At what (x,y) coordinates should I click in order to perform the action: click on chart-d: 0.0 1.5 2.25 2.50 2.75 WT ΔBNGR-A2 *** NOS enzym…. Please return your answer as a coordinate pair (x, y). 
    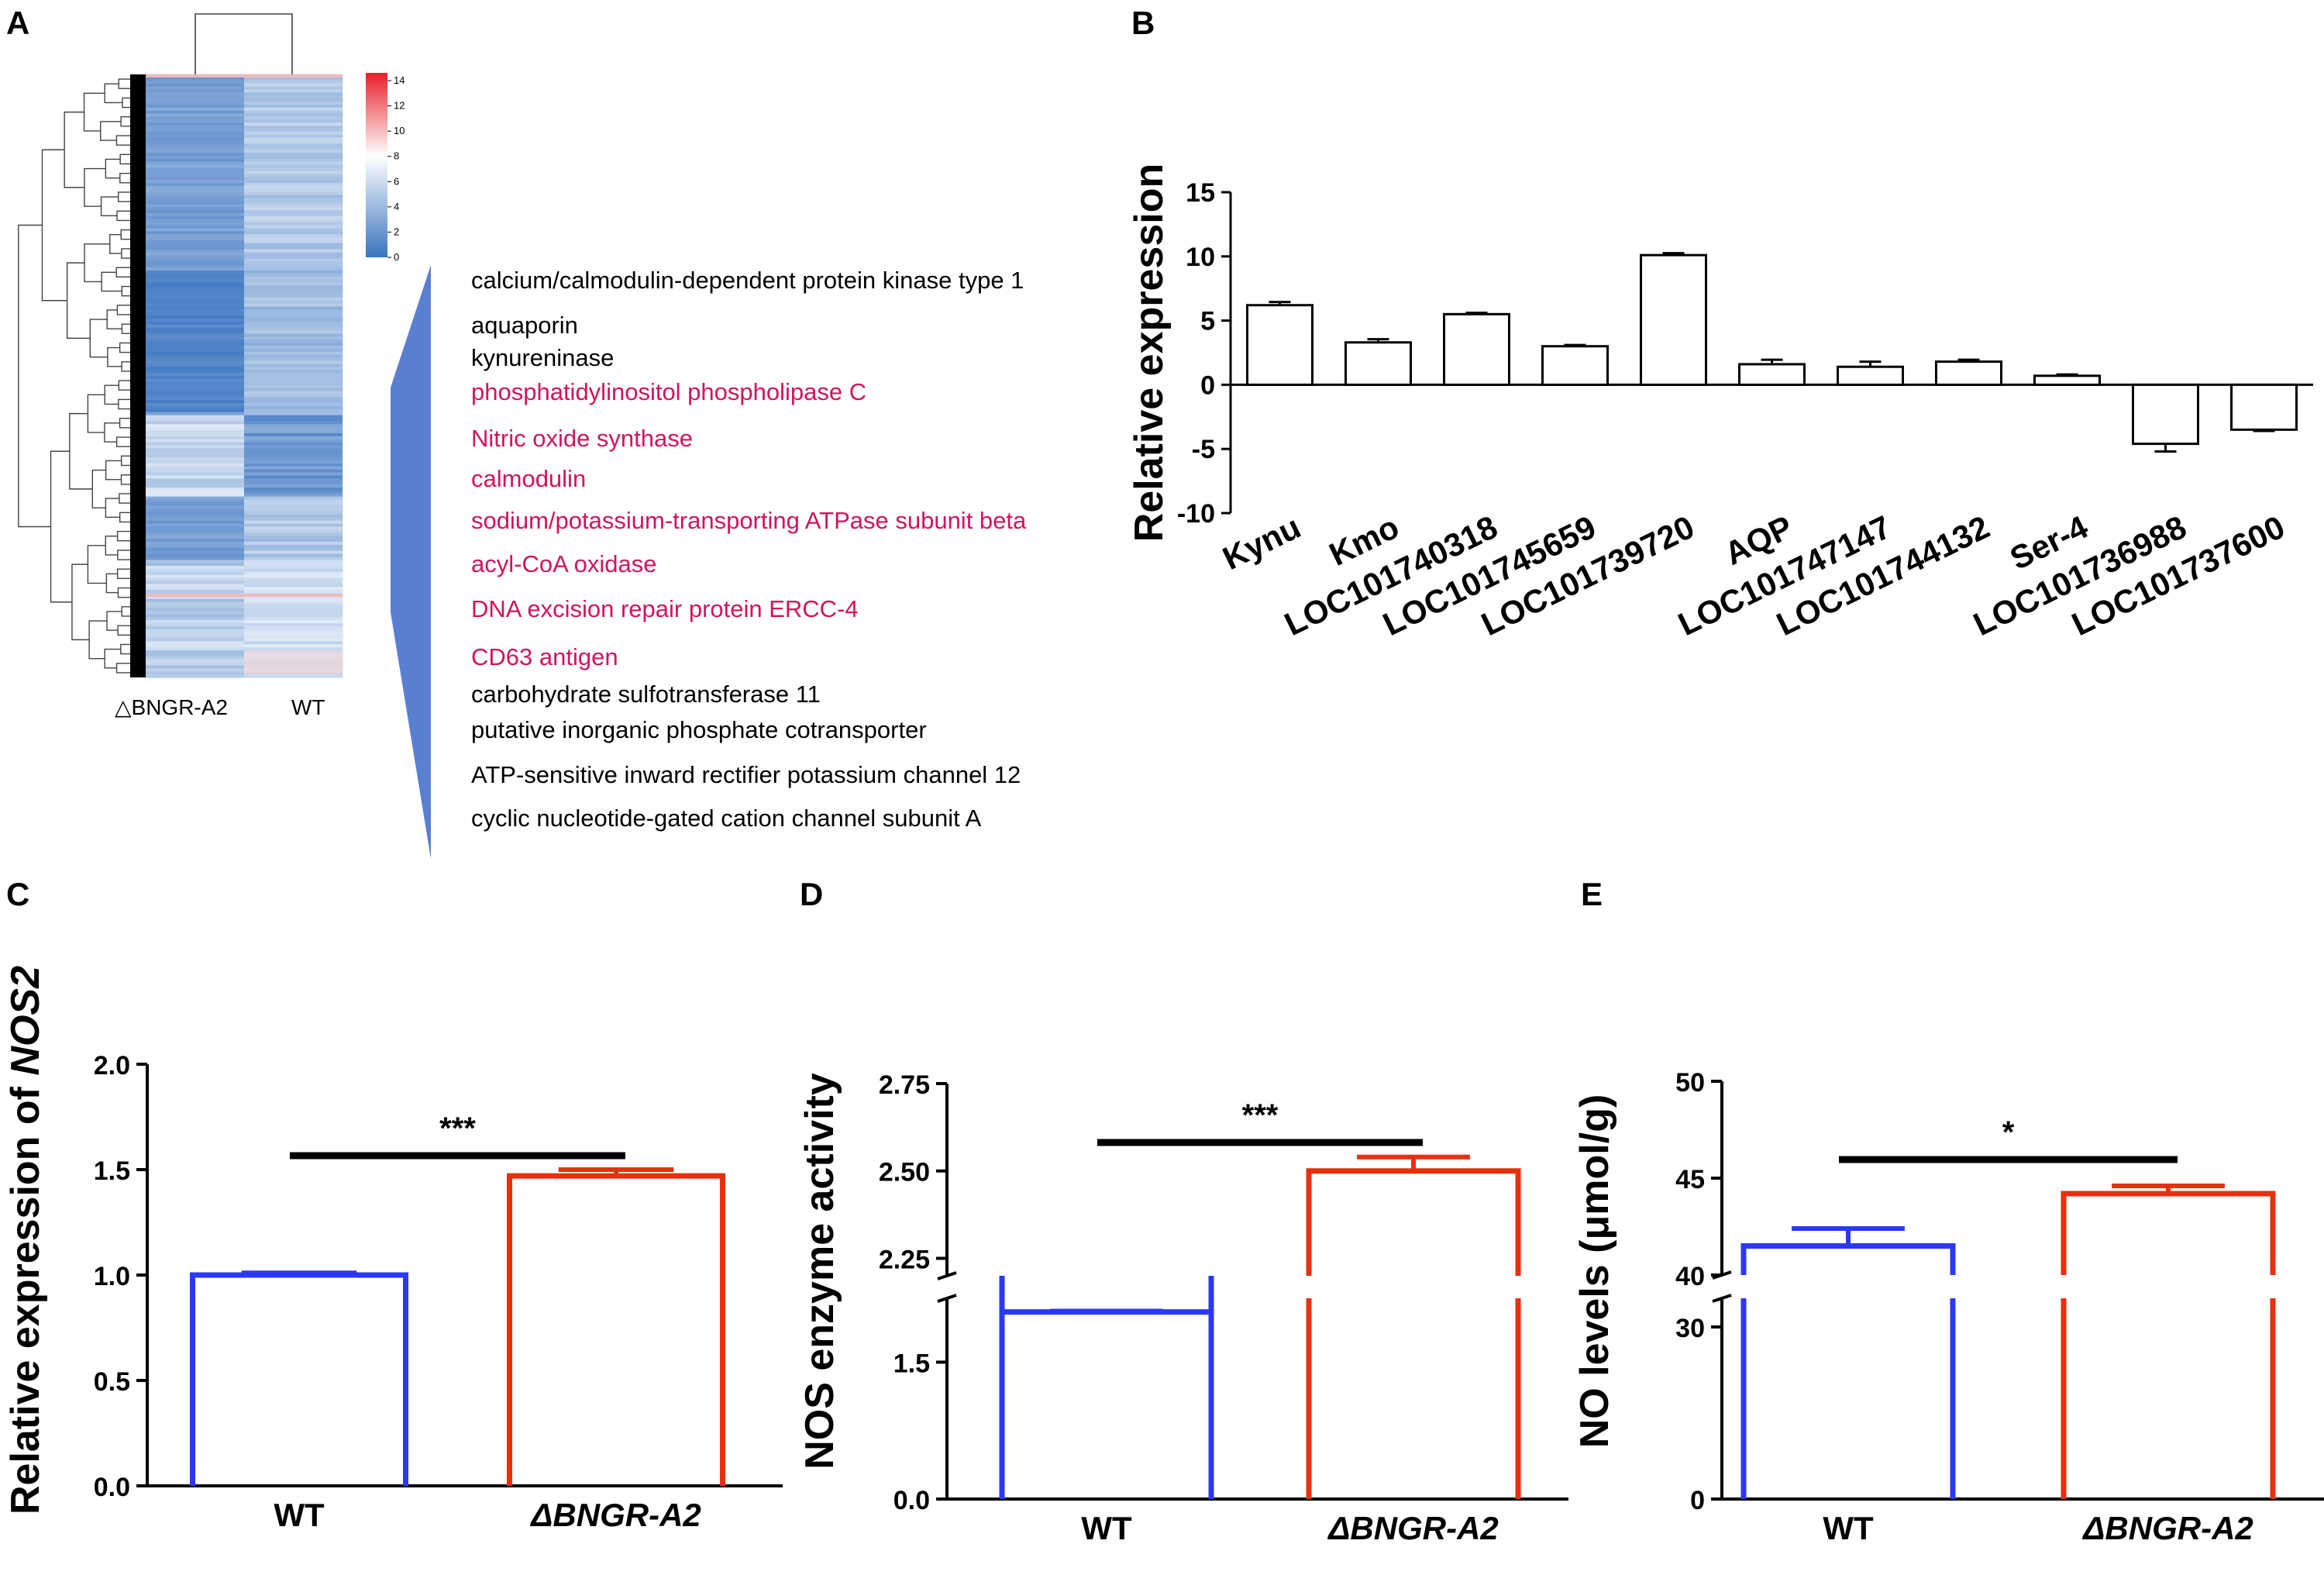
    Looking at the image, I should click on (1182, 1308).